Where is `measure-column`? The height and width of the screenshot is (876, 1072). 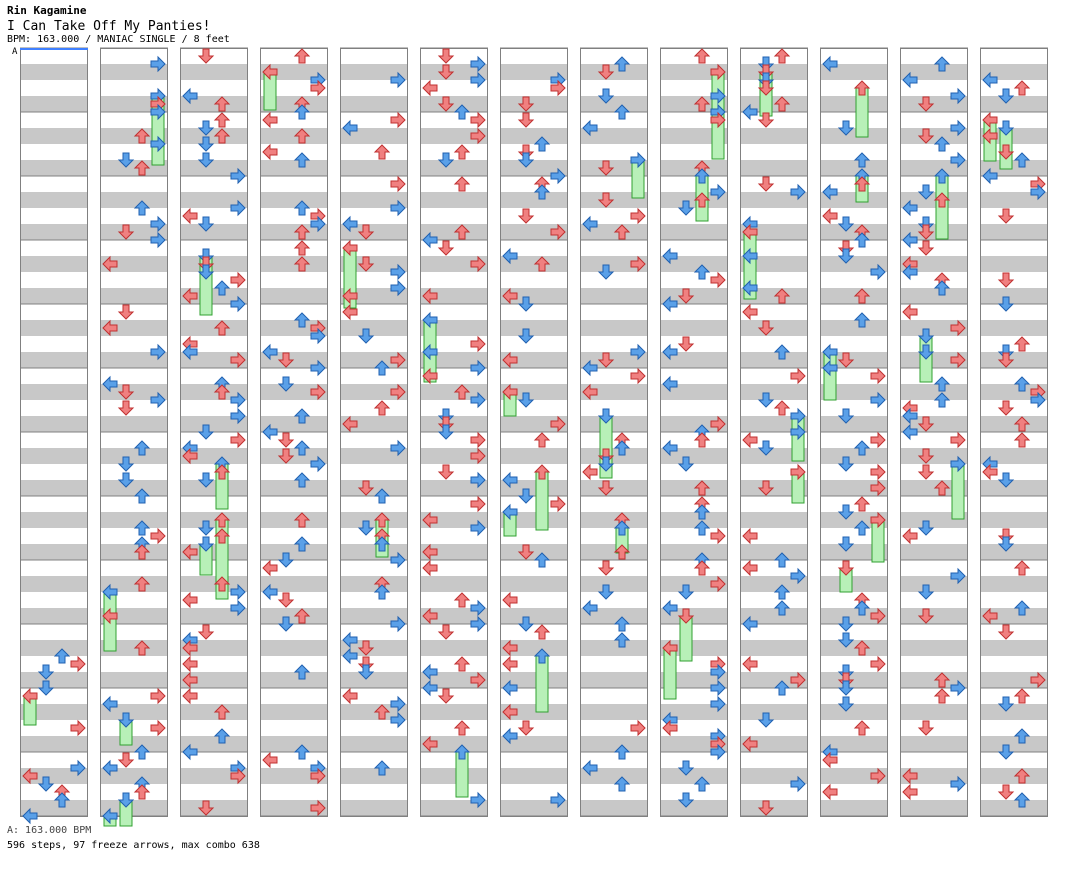 measure-column is located at coordinates (214, 432).